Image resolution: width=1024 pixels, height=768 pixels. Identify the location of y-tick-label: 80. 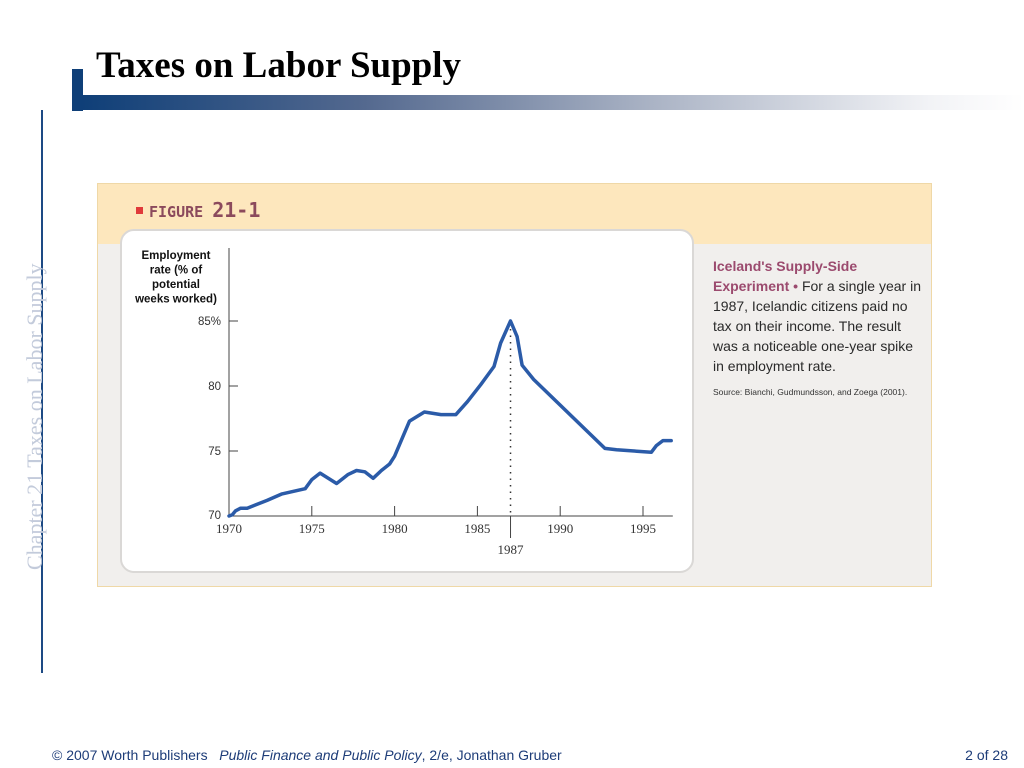
(214, 387).